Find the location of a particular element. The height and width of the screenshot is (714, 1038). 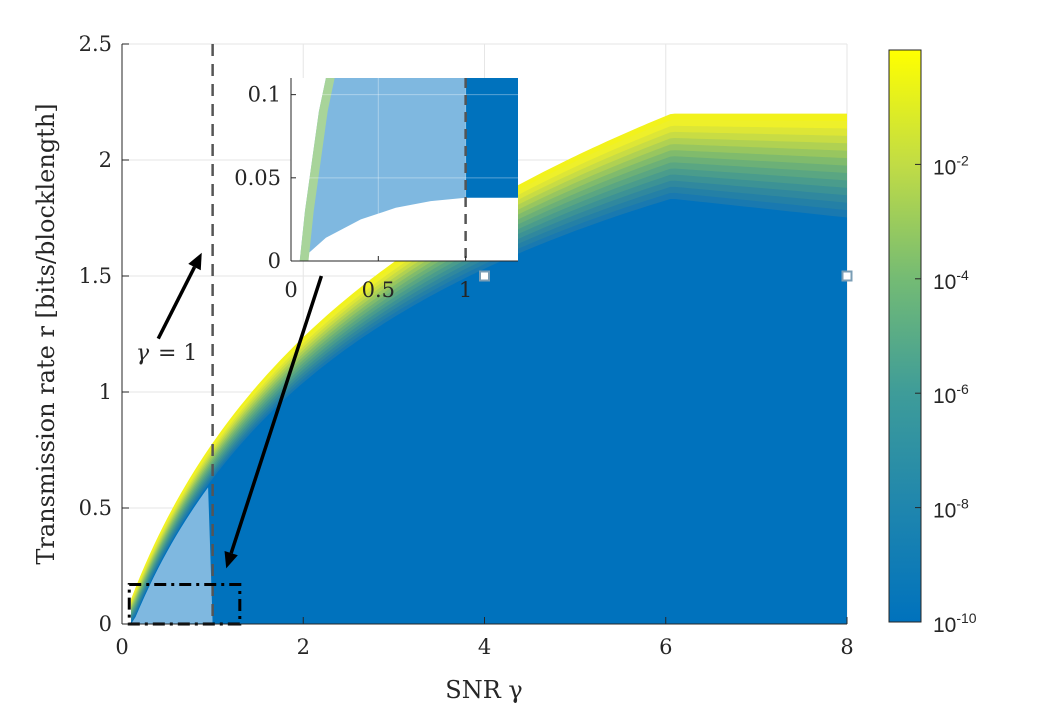

inset-axes is located at coordinates (404, 170).